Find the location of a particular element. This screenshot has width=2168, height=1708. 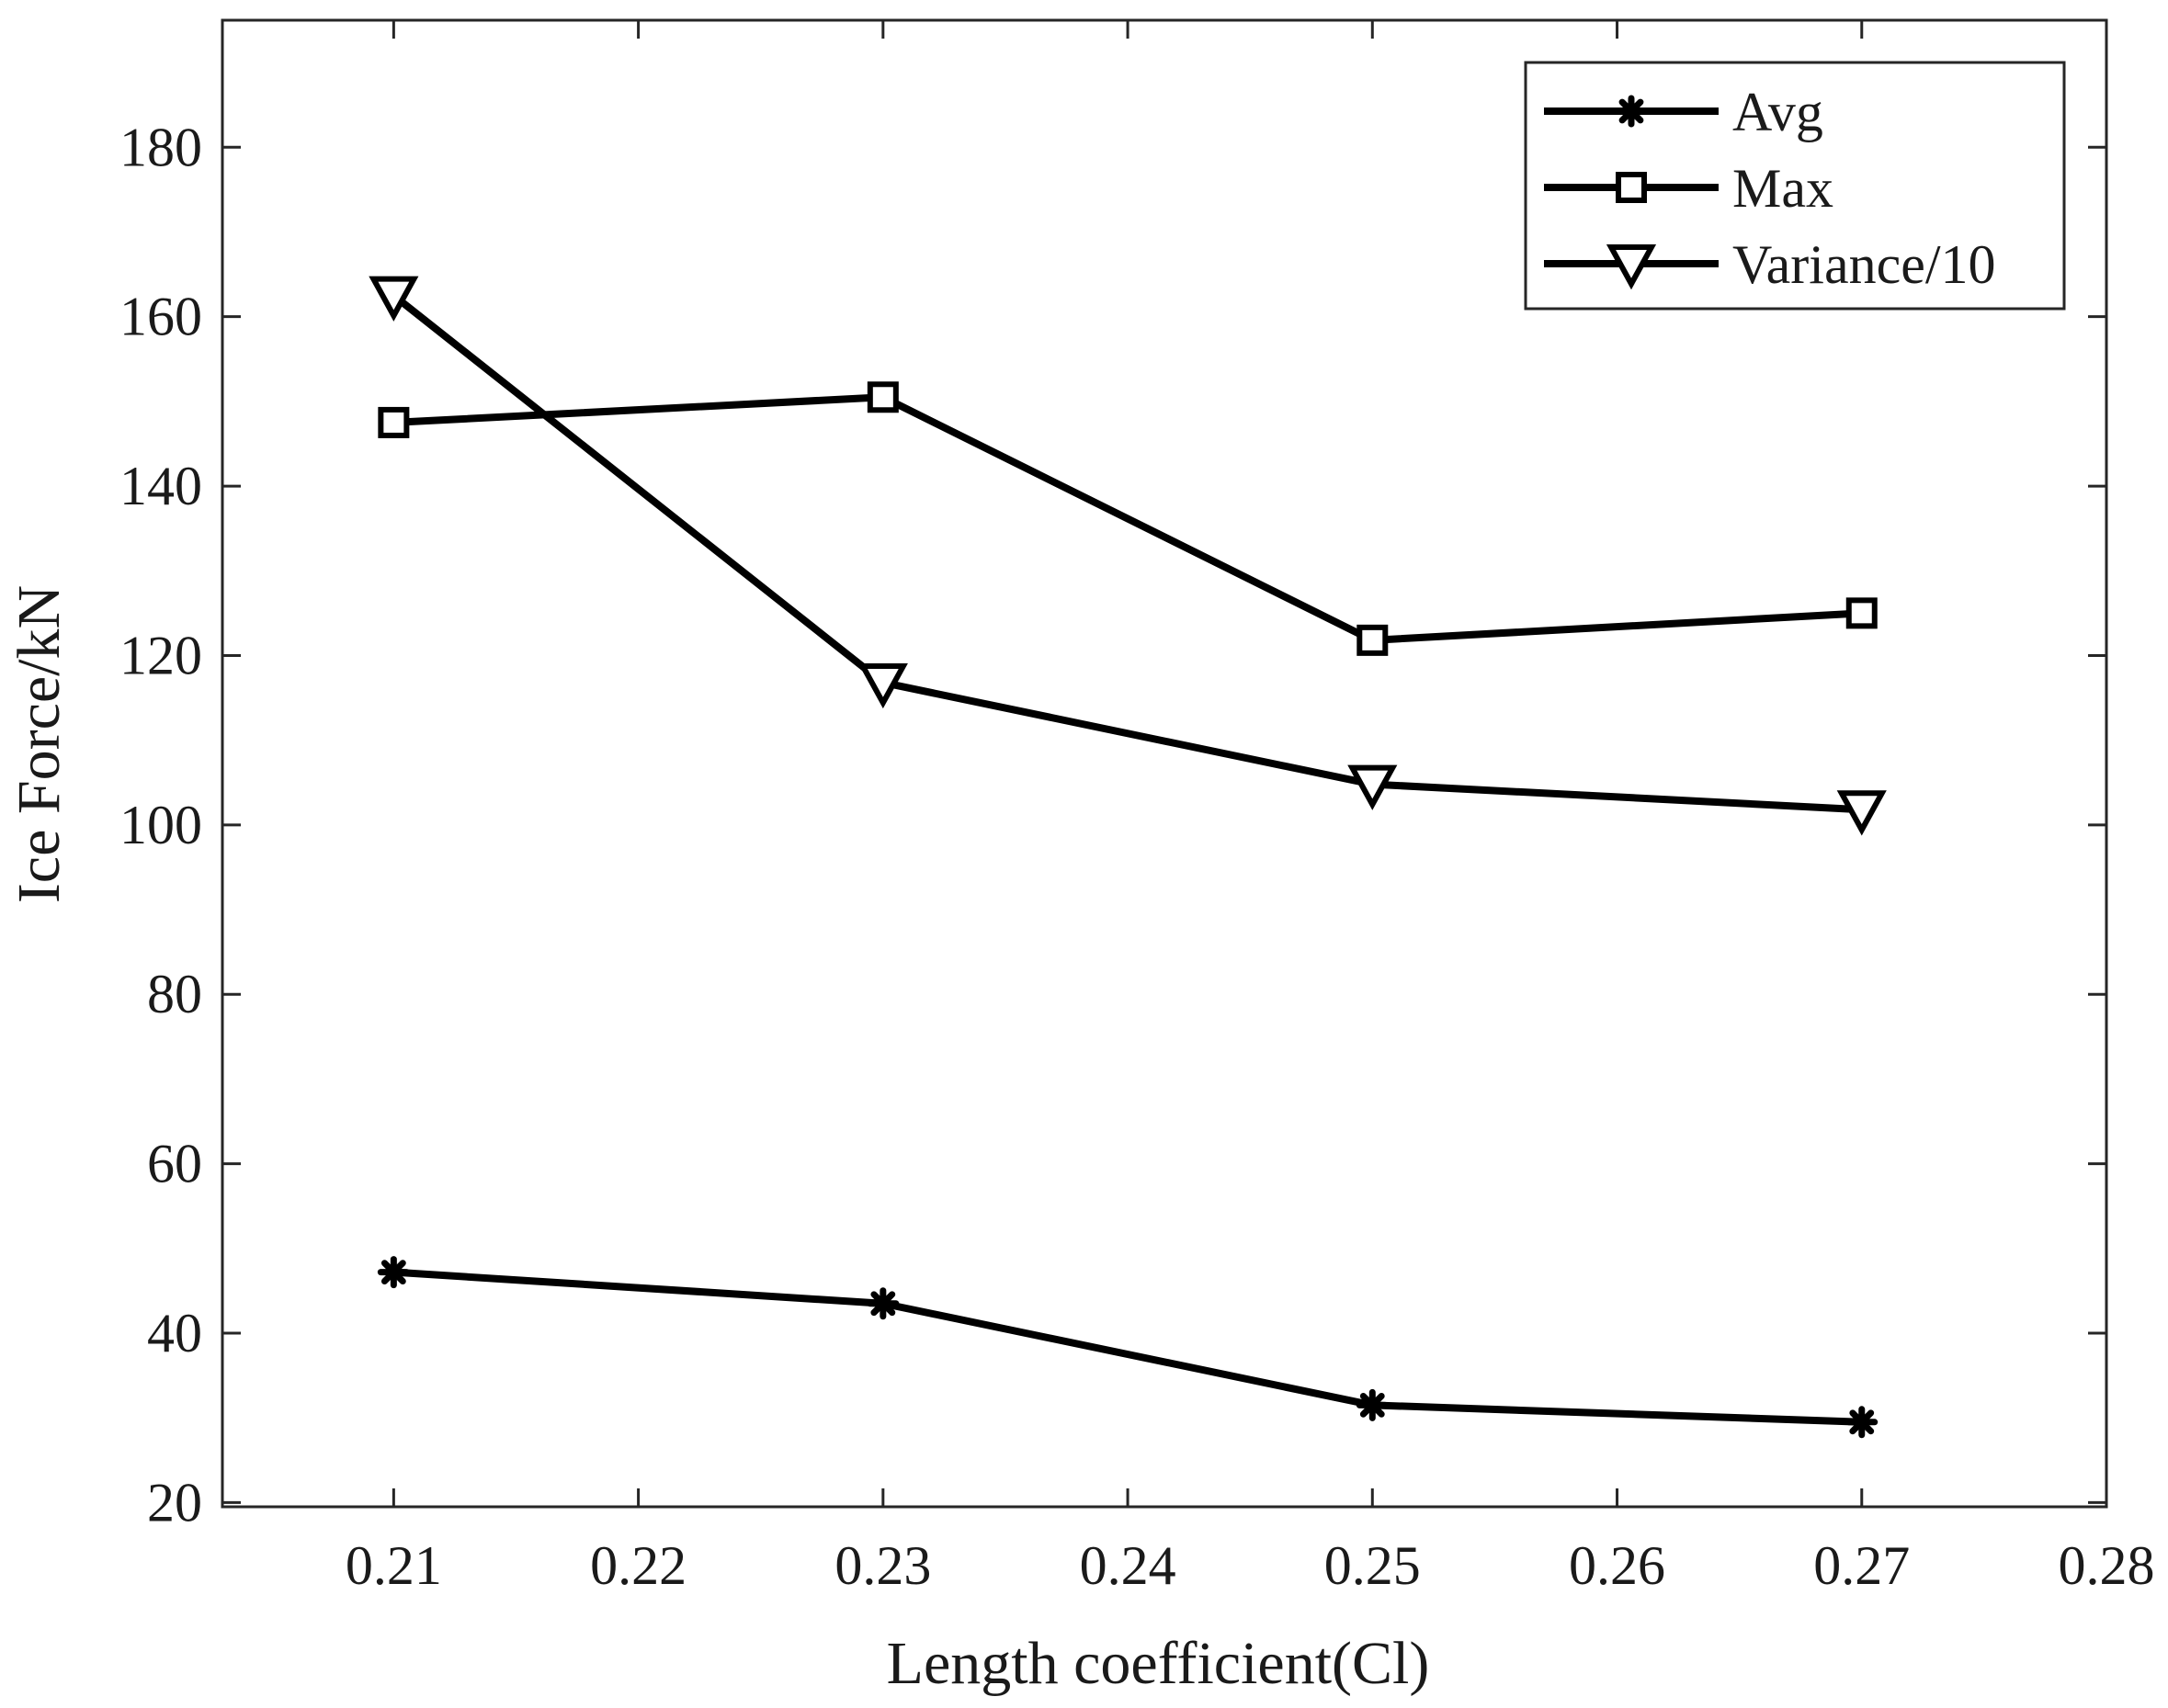

y-axis-label: Ice Force/kN is located at coordinates (39, 744).